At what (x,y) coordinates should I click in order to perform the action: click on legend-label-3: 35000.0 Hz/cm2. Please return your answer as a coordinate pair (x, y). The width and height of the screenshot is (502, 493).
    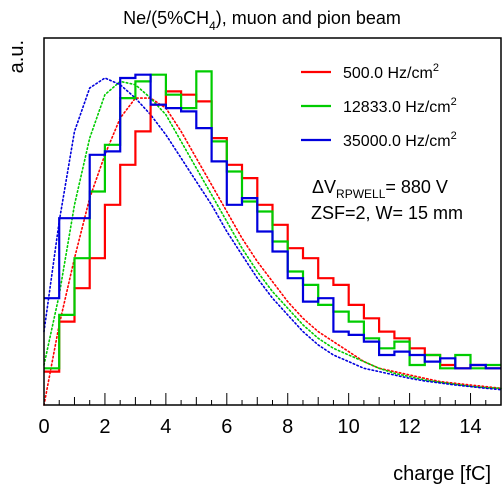
    Looking at the image, I should click on (400, 140).